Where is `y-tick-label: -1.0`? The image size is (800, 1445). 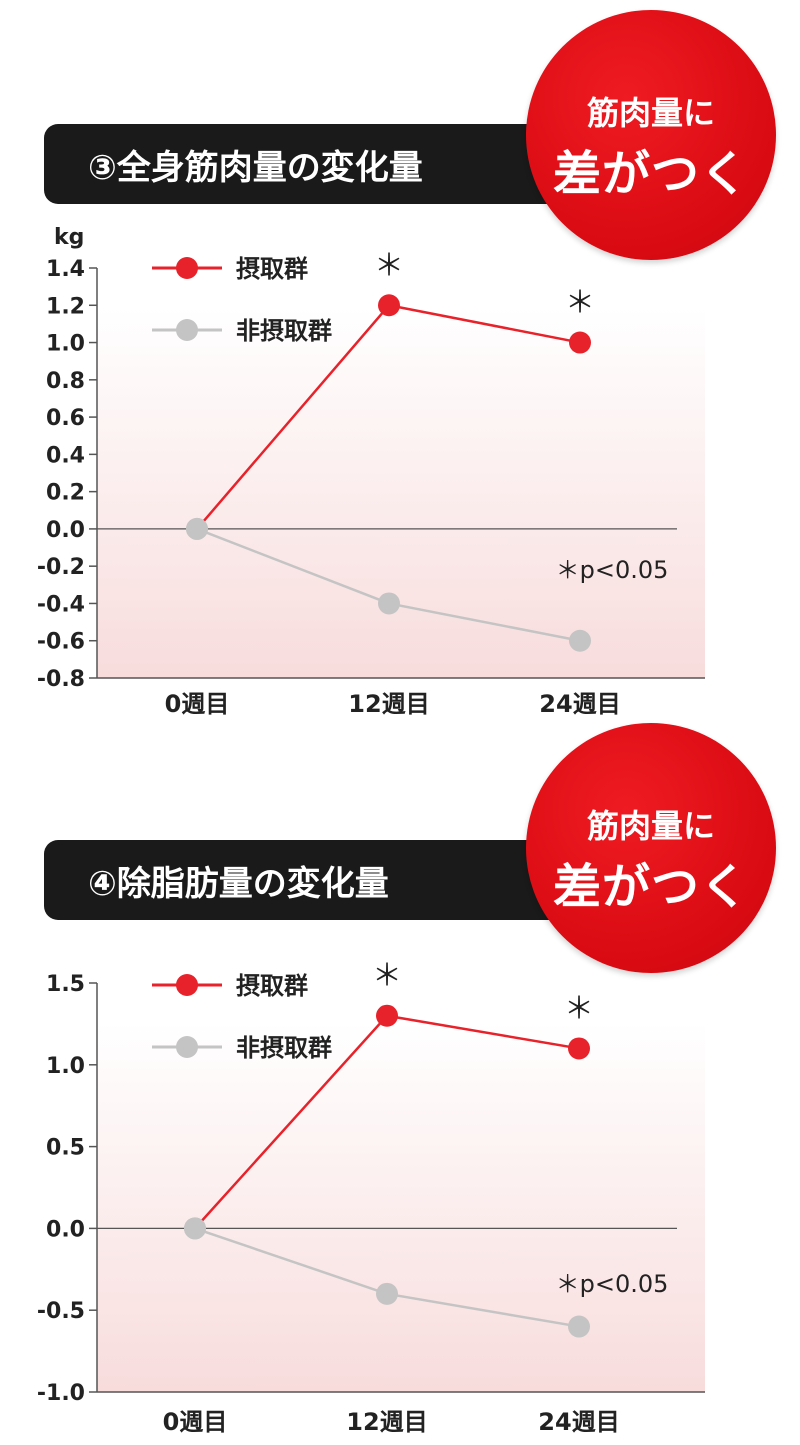
y-tick-label: -1.0 is located at coordinates (61, 1393).